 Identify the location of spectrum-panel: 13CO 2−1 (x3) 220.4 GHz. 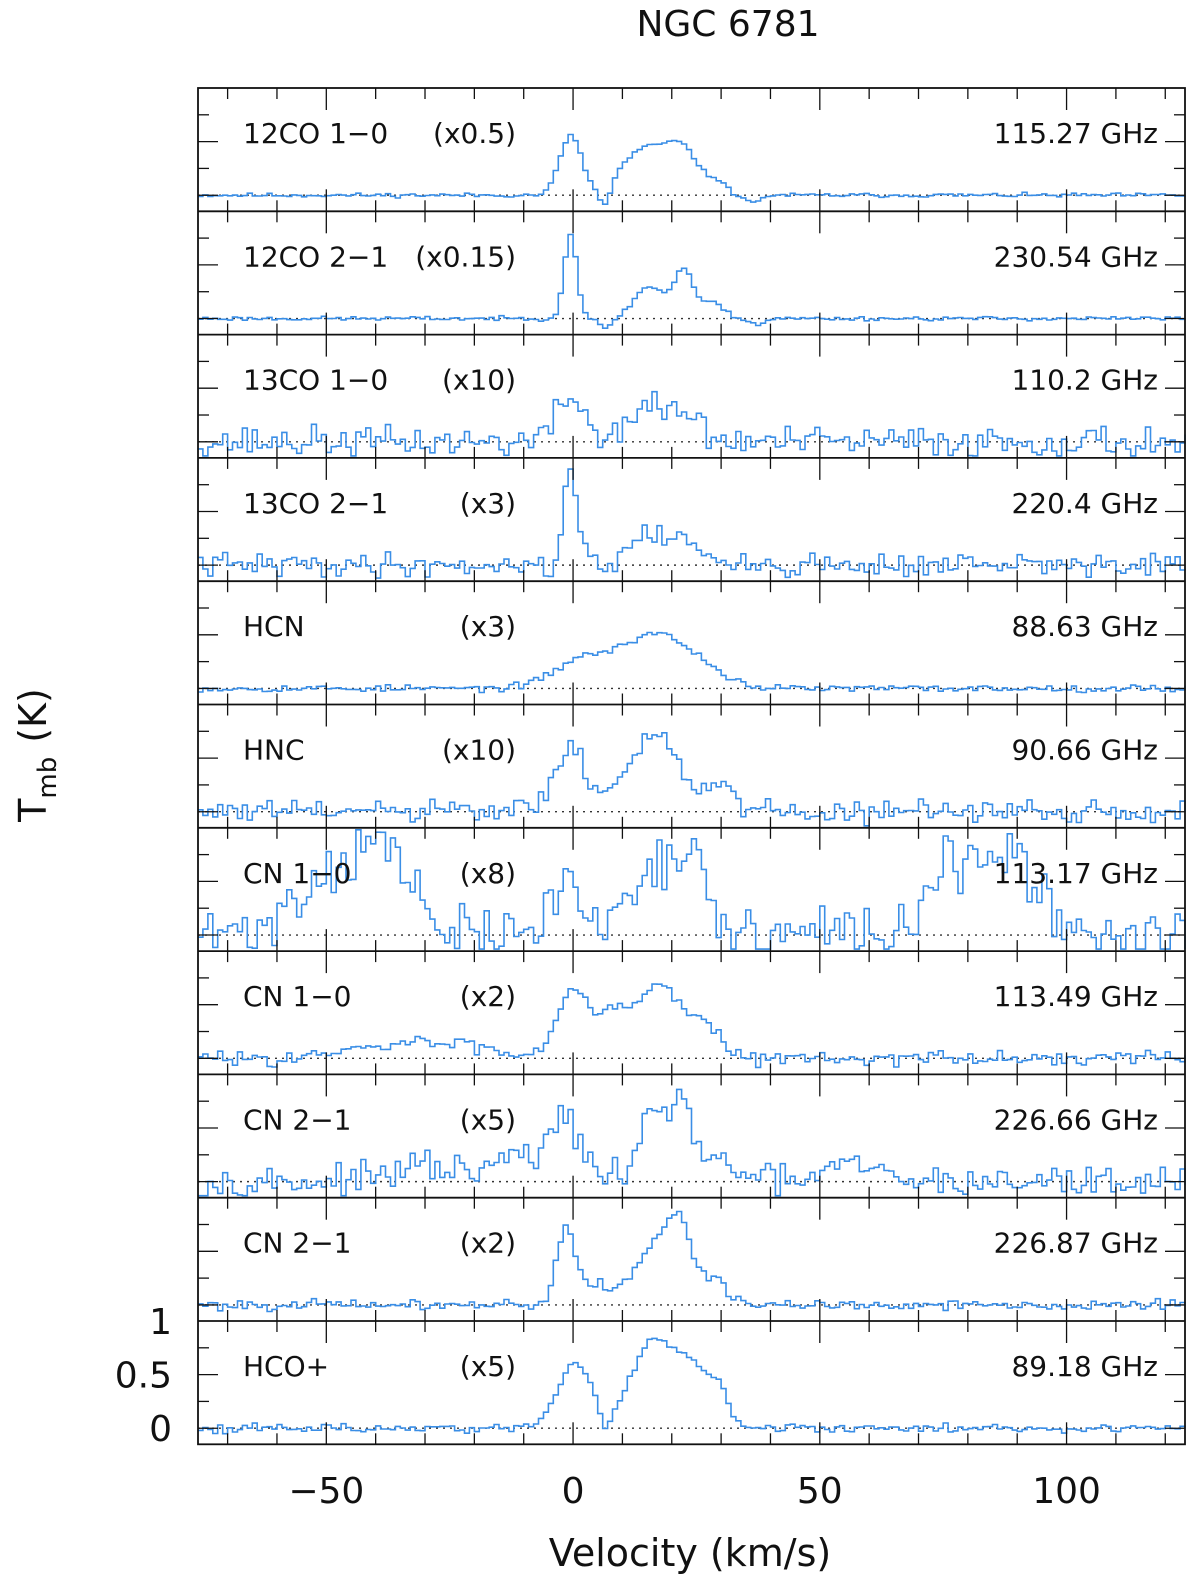
(692, 519).